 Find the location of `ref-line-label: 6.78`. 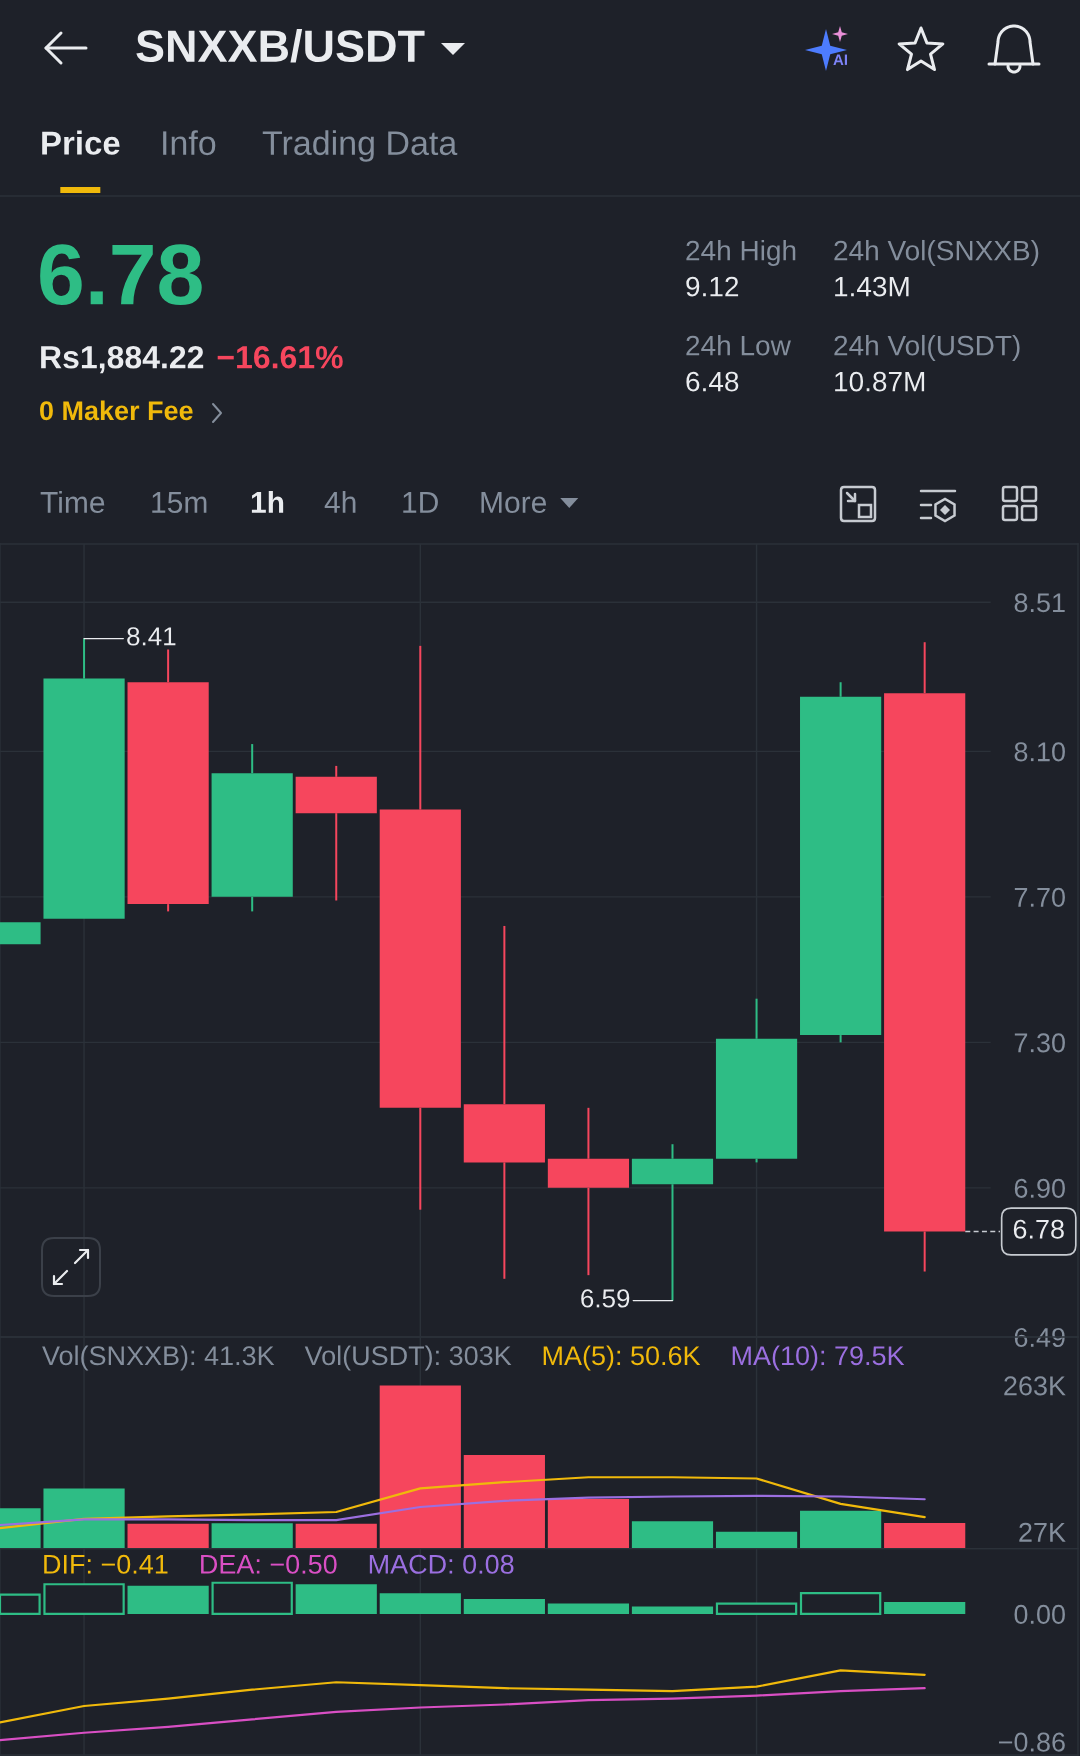

ref-line-label: 6.78 is located at coordinates (1038, 1229).